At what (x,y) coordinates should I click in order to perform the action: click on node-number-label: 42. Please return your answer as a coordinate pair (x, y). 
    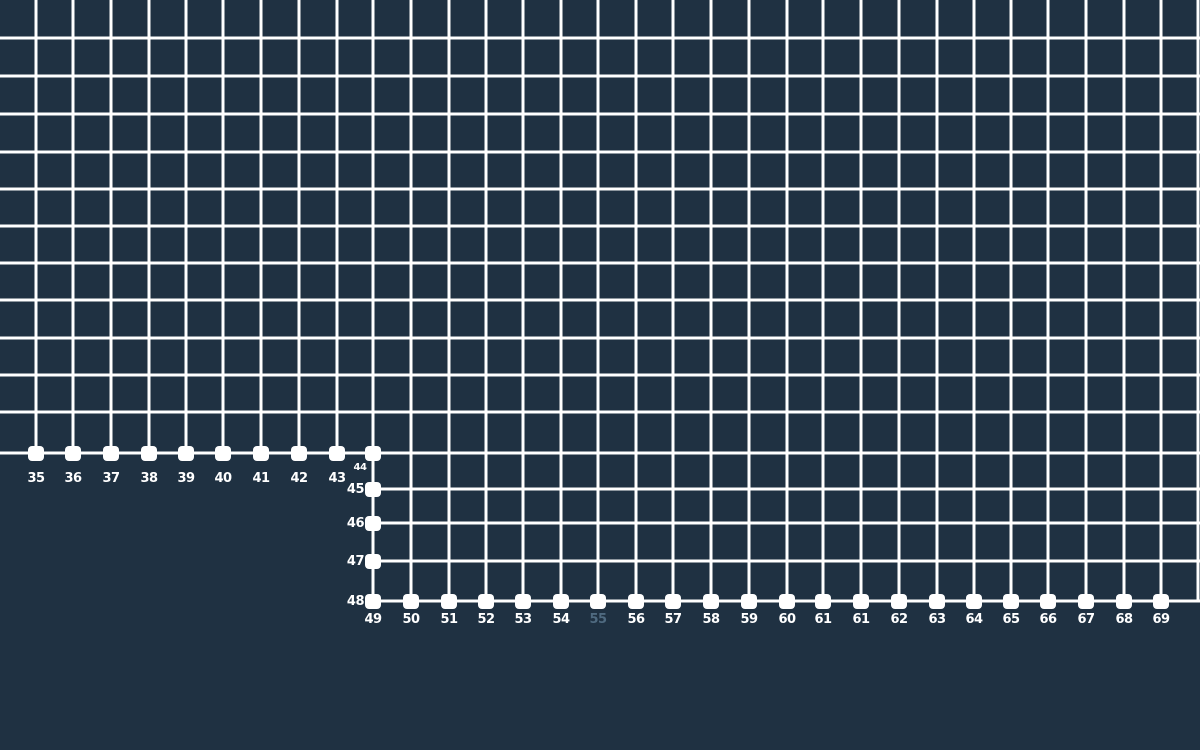
    Looking at the image, I should click on (299, 478).